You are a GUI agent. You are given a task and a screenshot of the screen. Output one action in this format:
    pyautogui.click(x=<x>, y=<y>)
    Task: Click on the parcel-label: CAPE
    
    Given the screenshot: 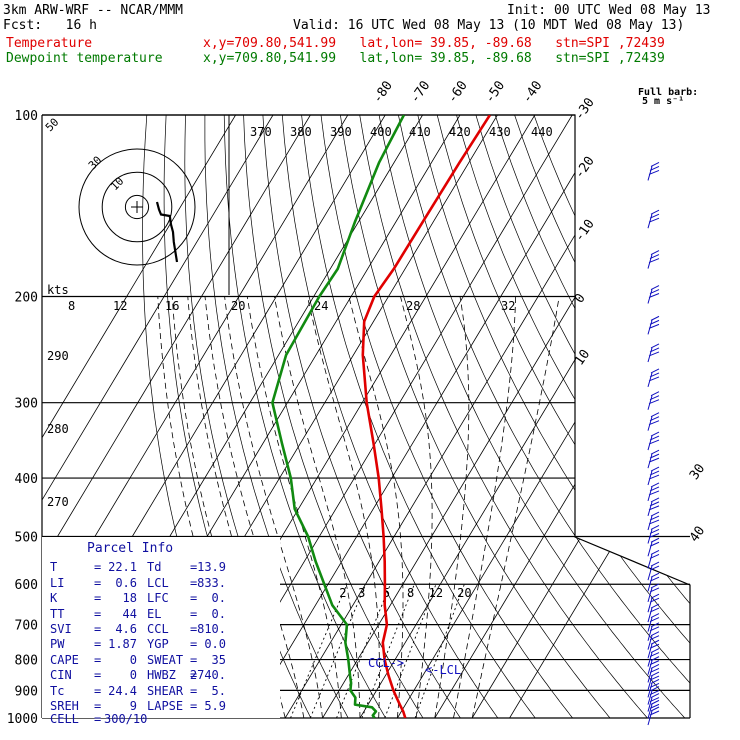 What is the action you would take?
    pyautogui.click(x=64, y=660)
    